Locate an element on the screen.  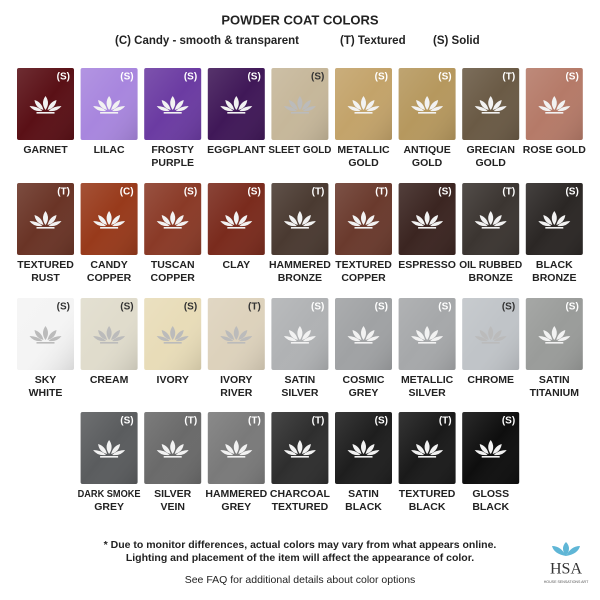
swatch-name: TUSCAN is located at coordinates (173, 265).